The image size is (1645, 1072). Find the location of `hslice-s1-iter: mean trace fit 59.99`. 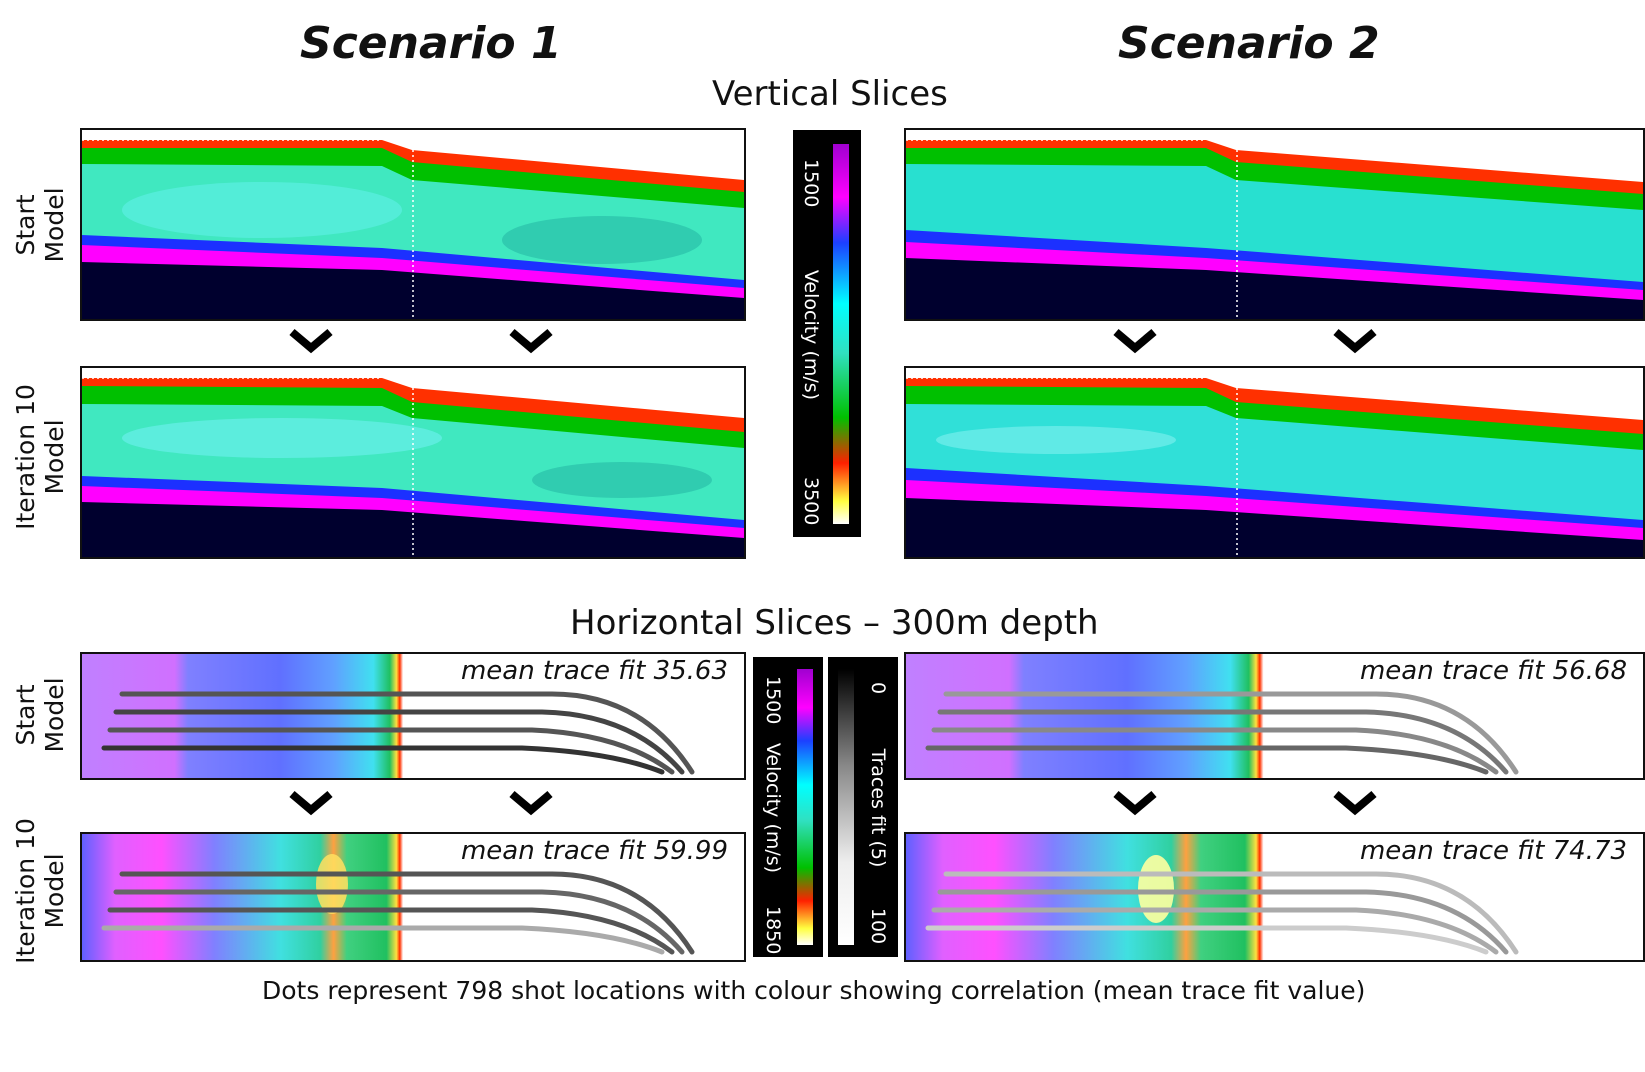

hslice-s1-iter: mean trace fit 59.99 is located at coordinates (413, 897).